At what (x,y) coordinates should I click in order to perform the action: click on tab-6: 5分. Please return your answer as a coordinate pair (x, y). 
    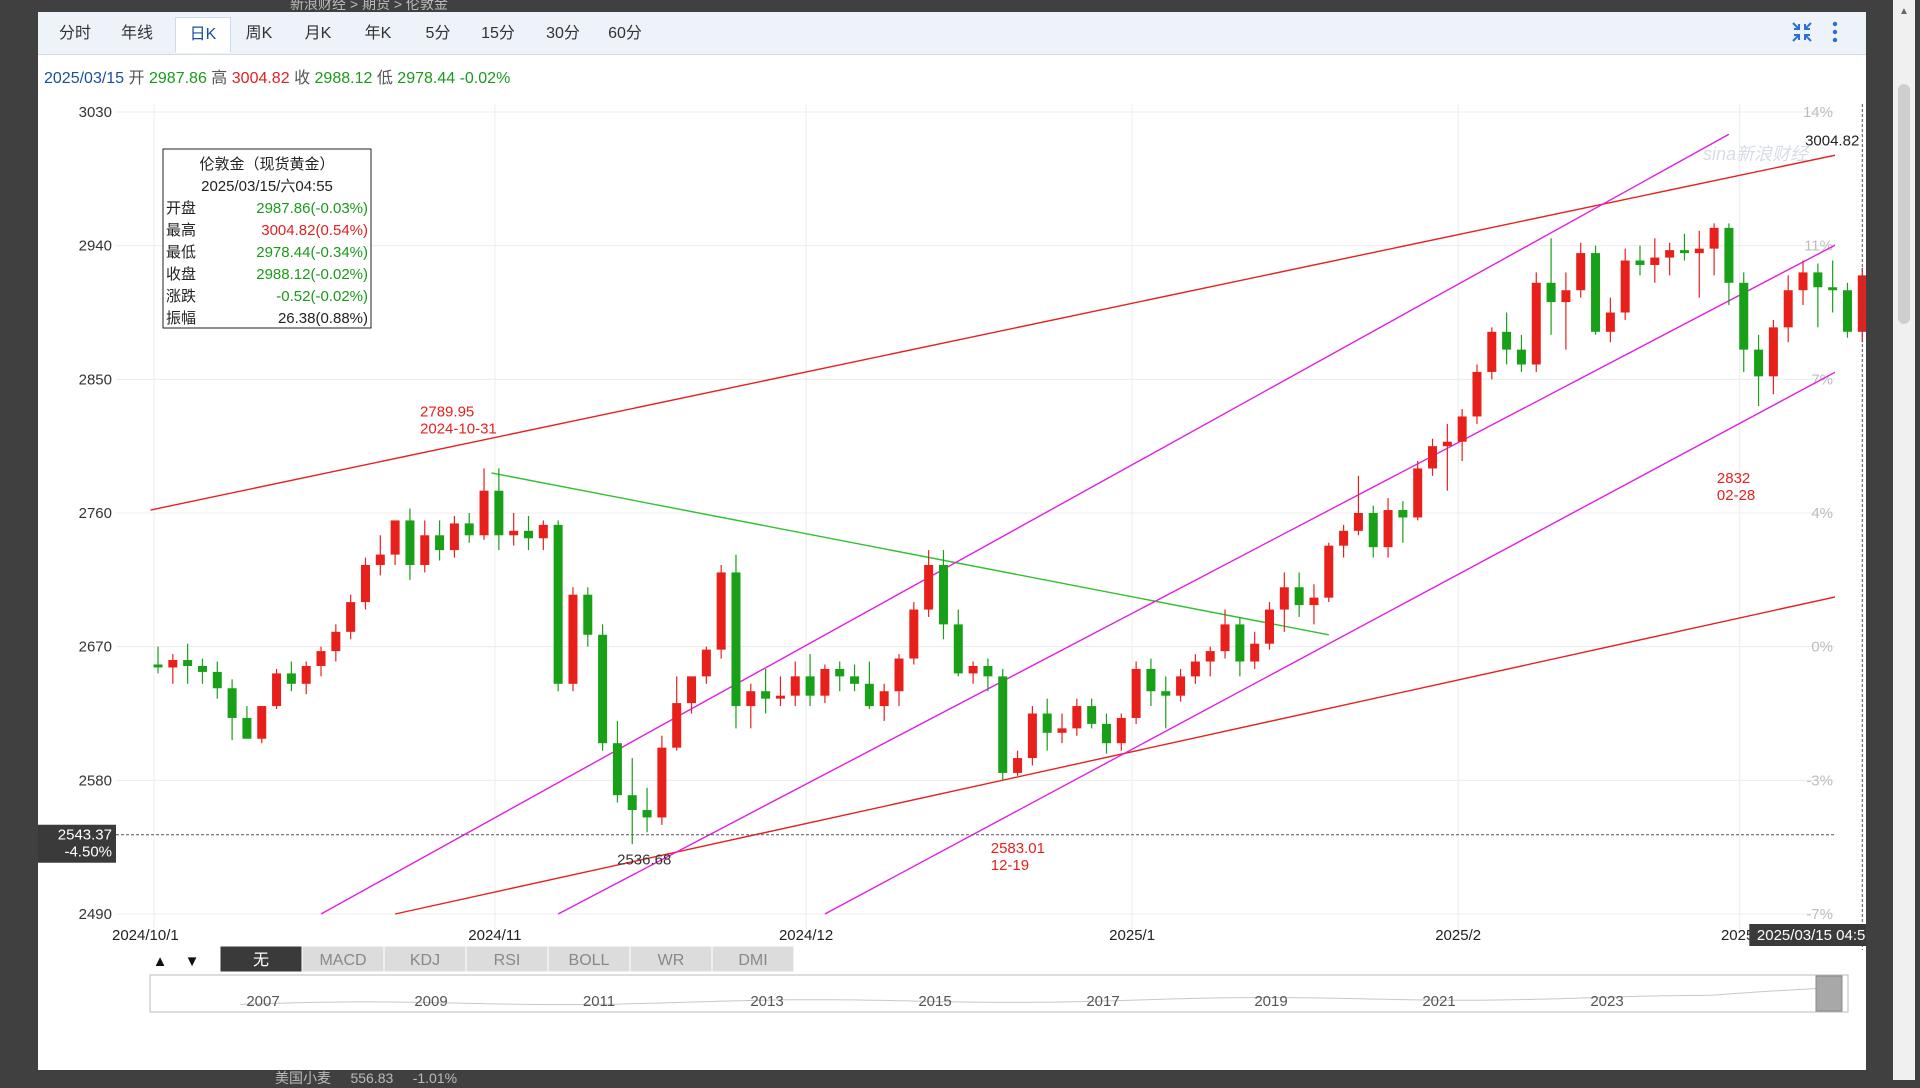
    Looking at the image, I should click on (438, 33).